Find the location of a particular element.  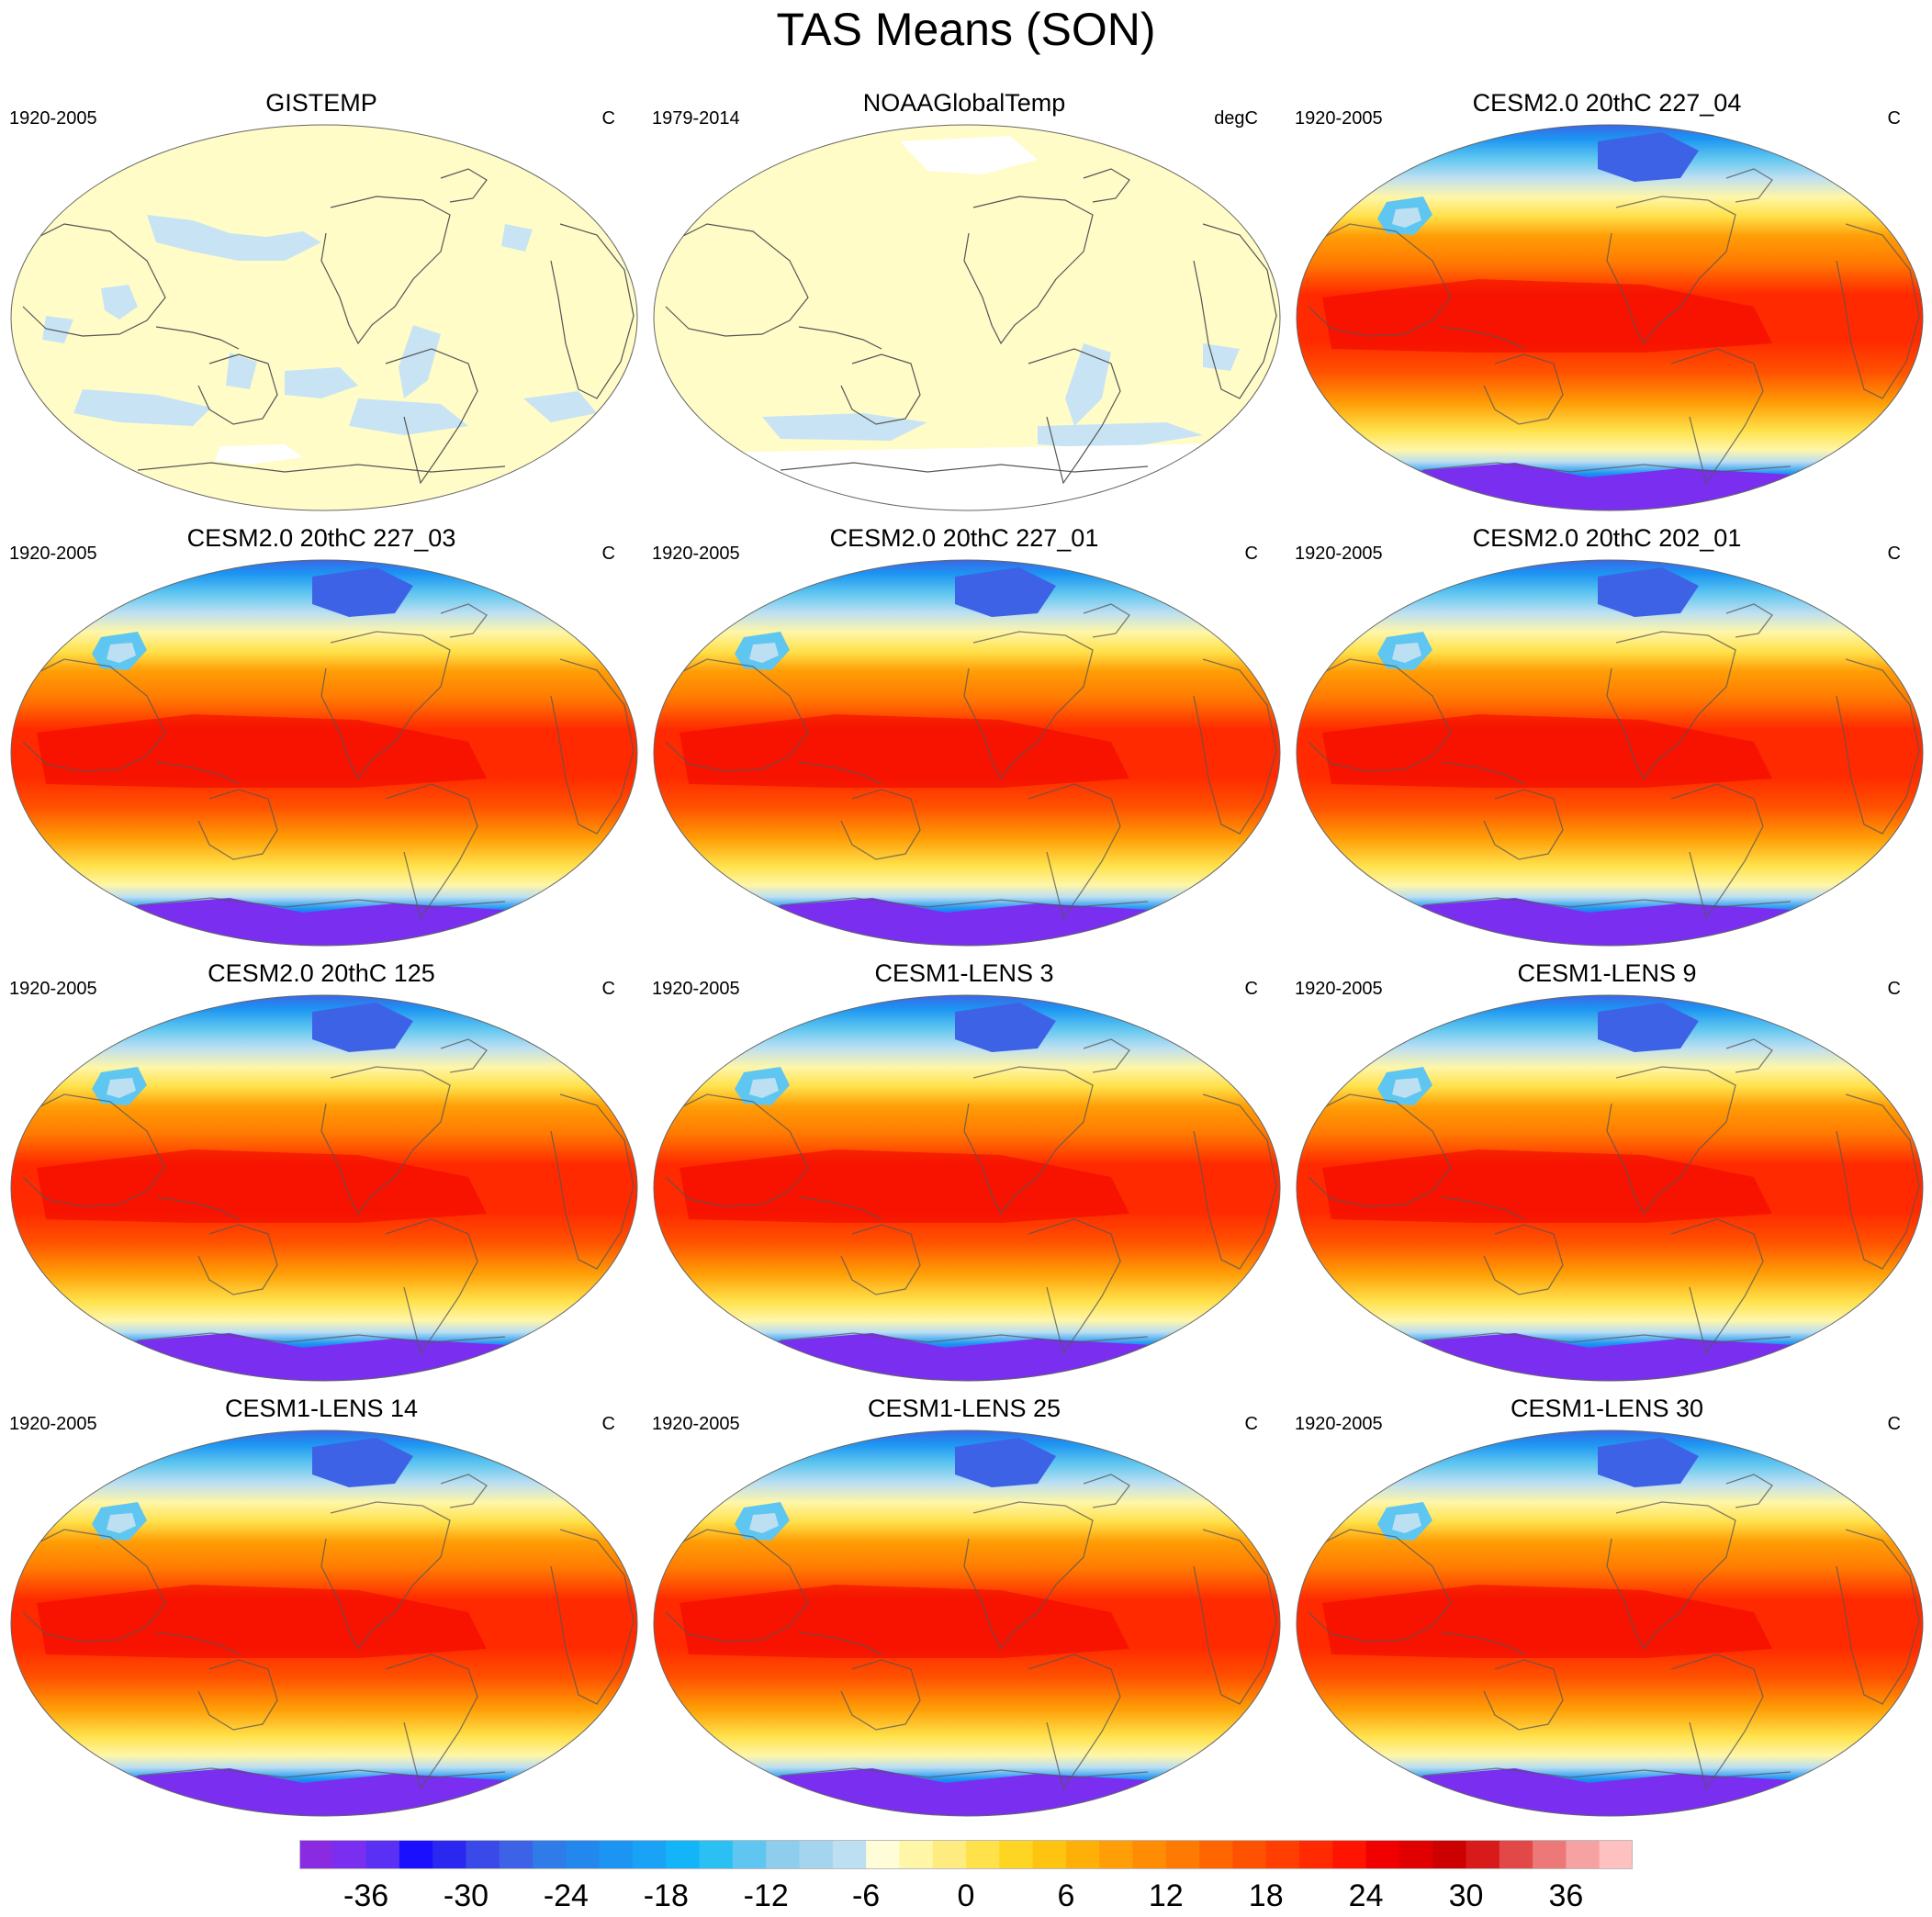

panel-title: CESM1-LENS 25 is located at coordinates (964, 1408).